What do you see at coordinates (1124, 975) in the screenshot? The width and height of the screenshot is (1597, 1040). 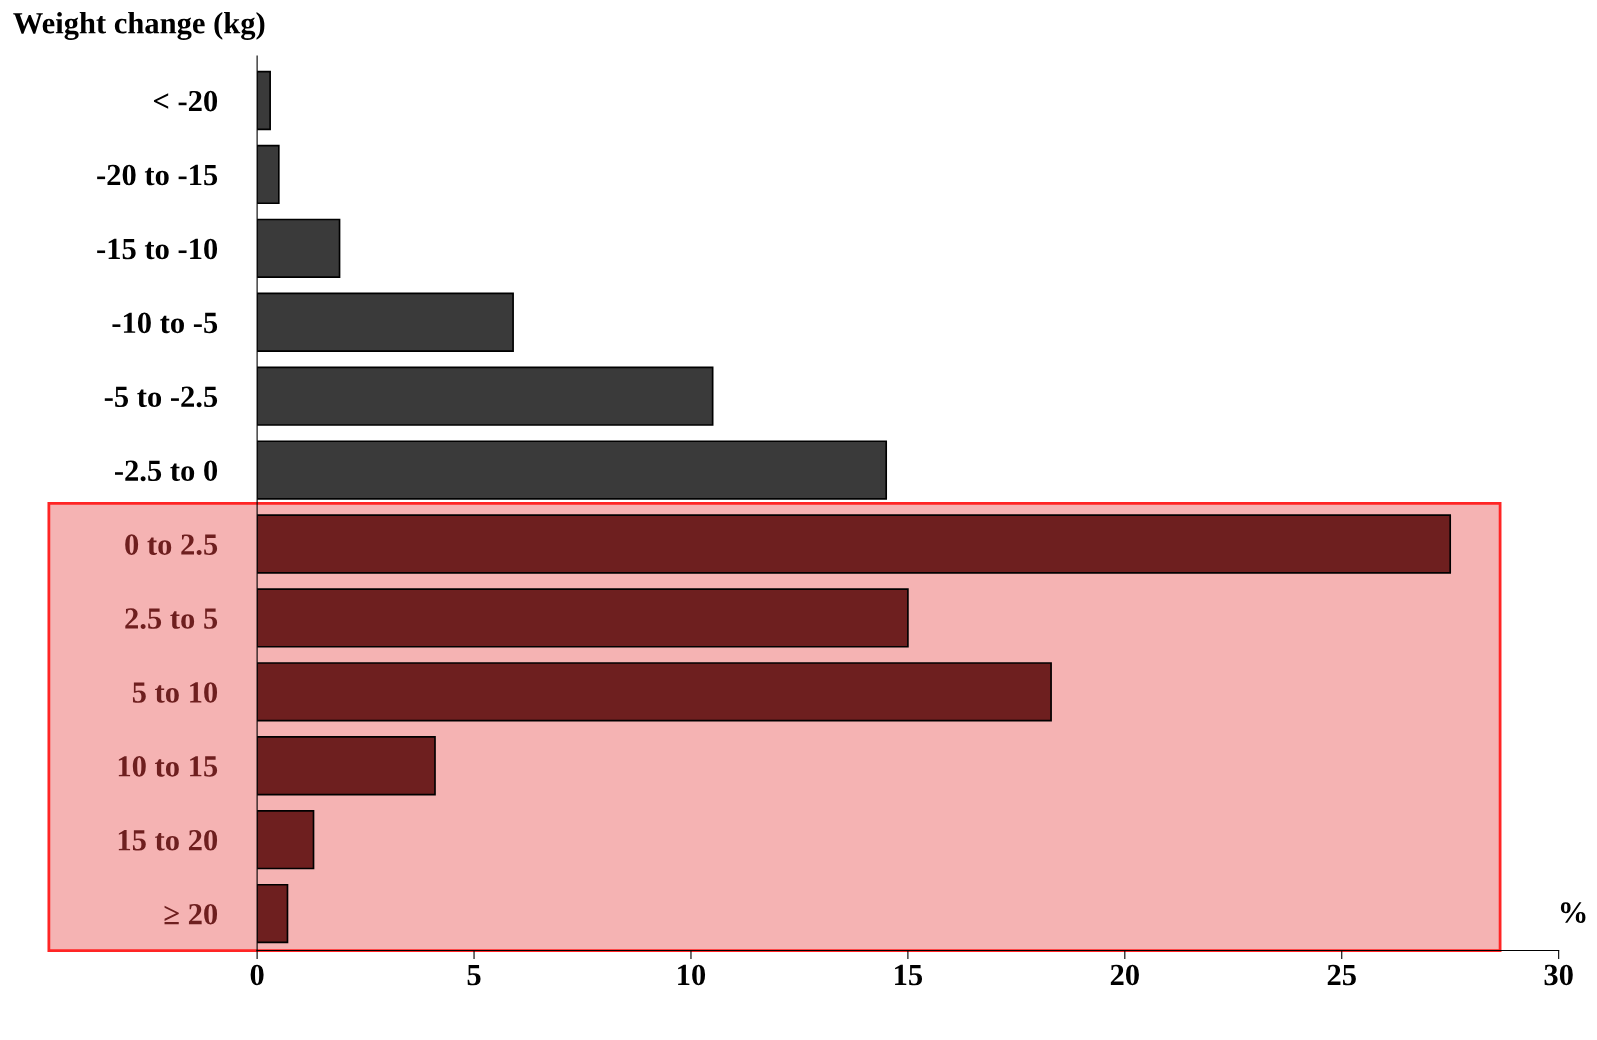 I see `x-tick-label: 20` at bounding box center [1124, 975].